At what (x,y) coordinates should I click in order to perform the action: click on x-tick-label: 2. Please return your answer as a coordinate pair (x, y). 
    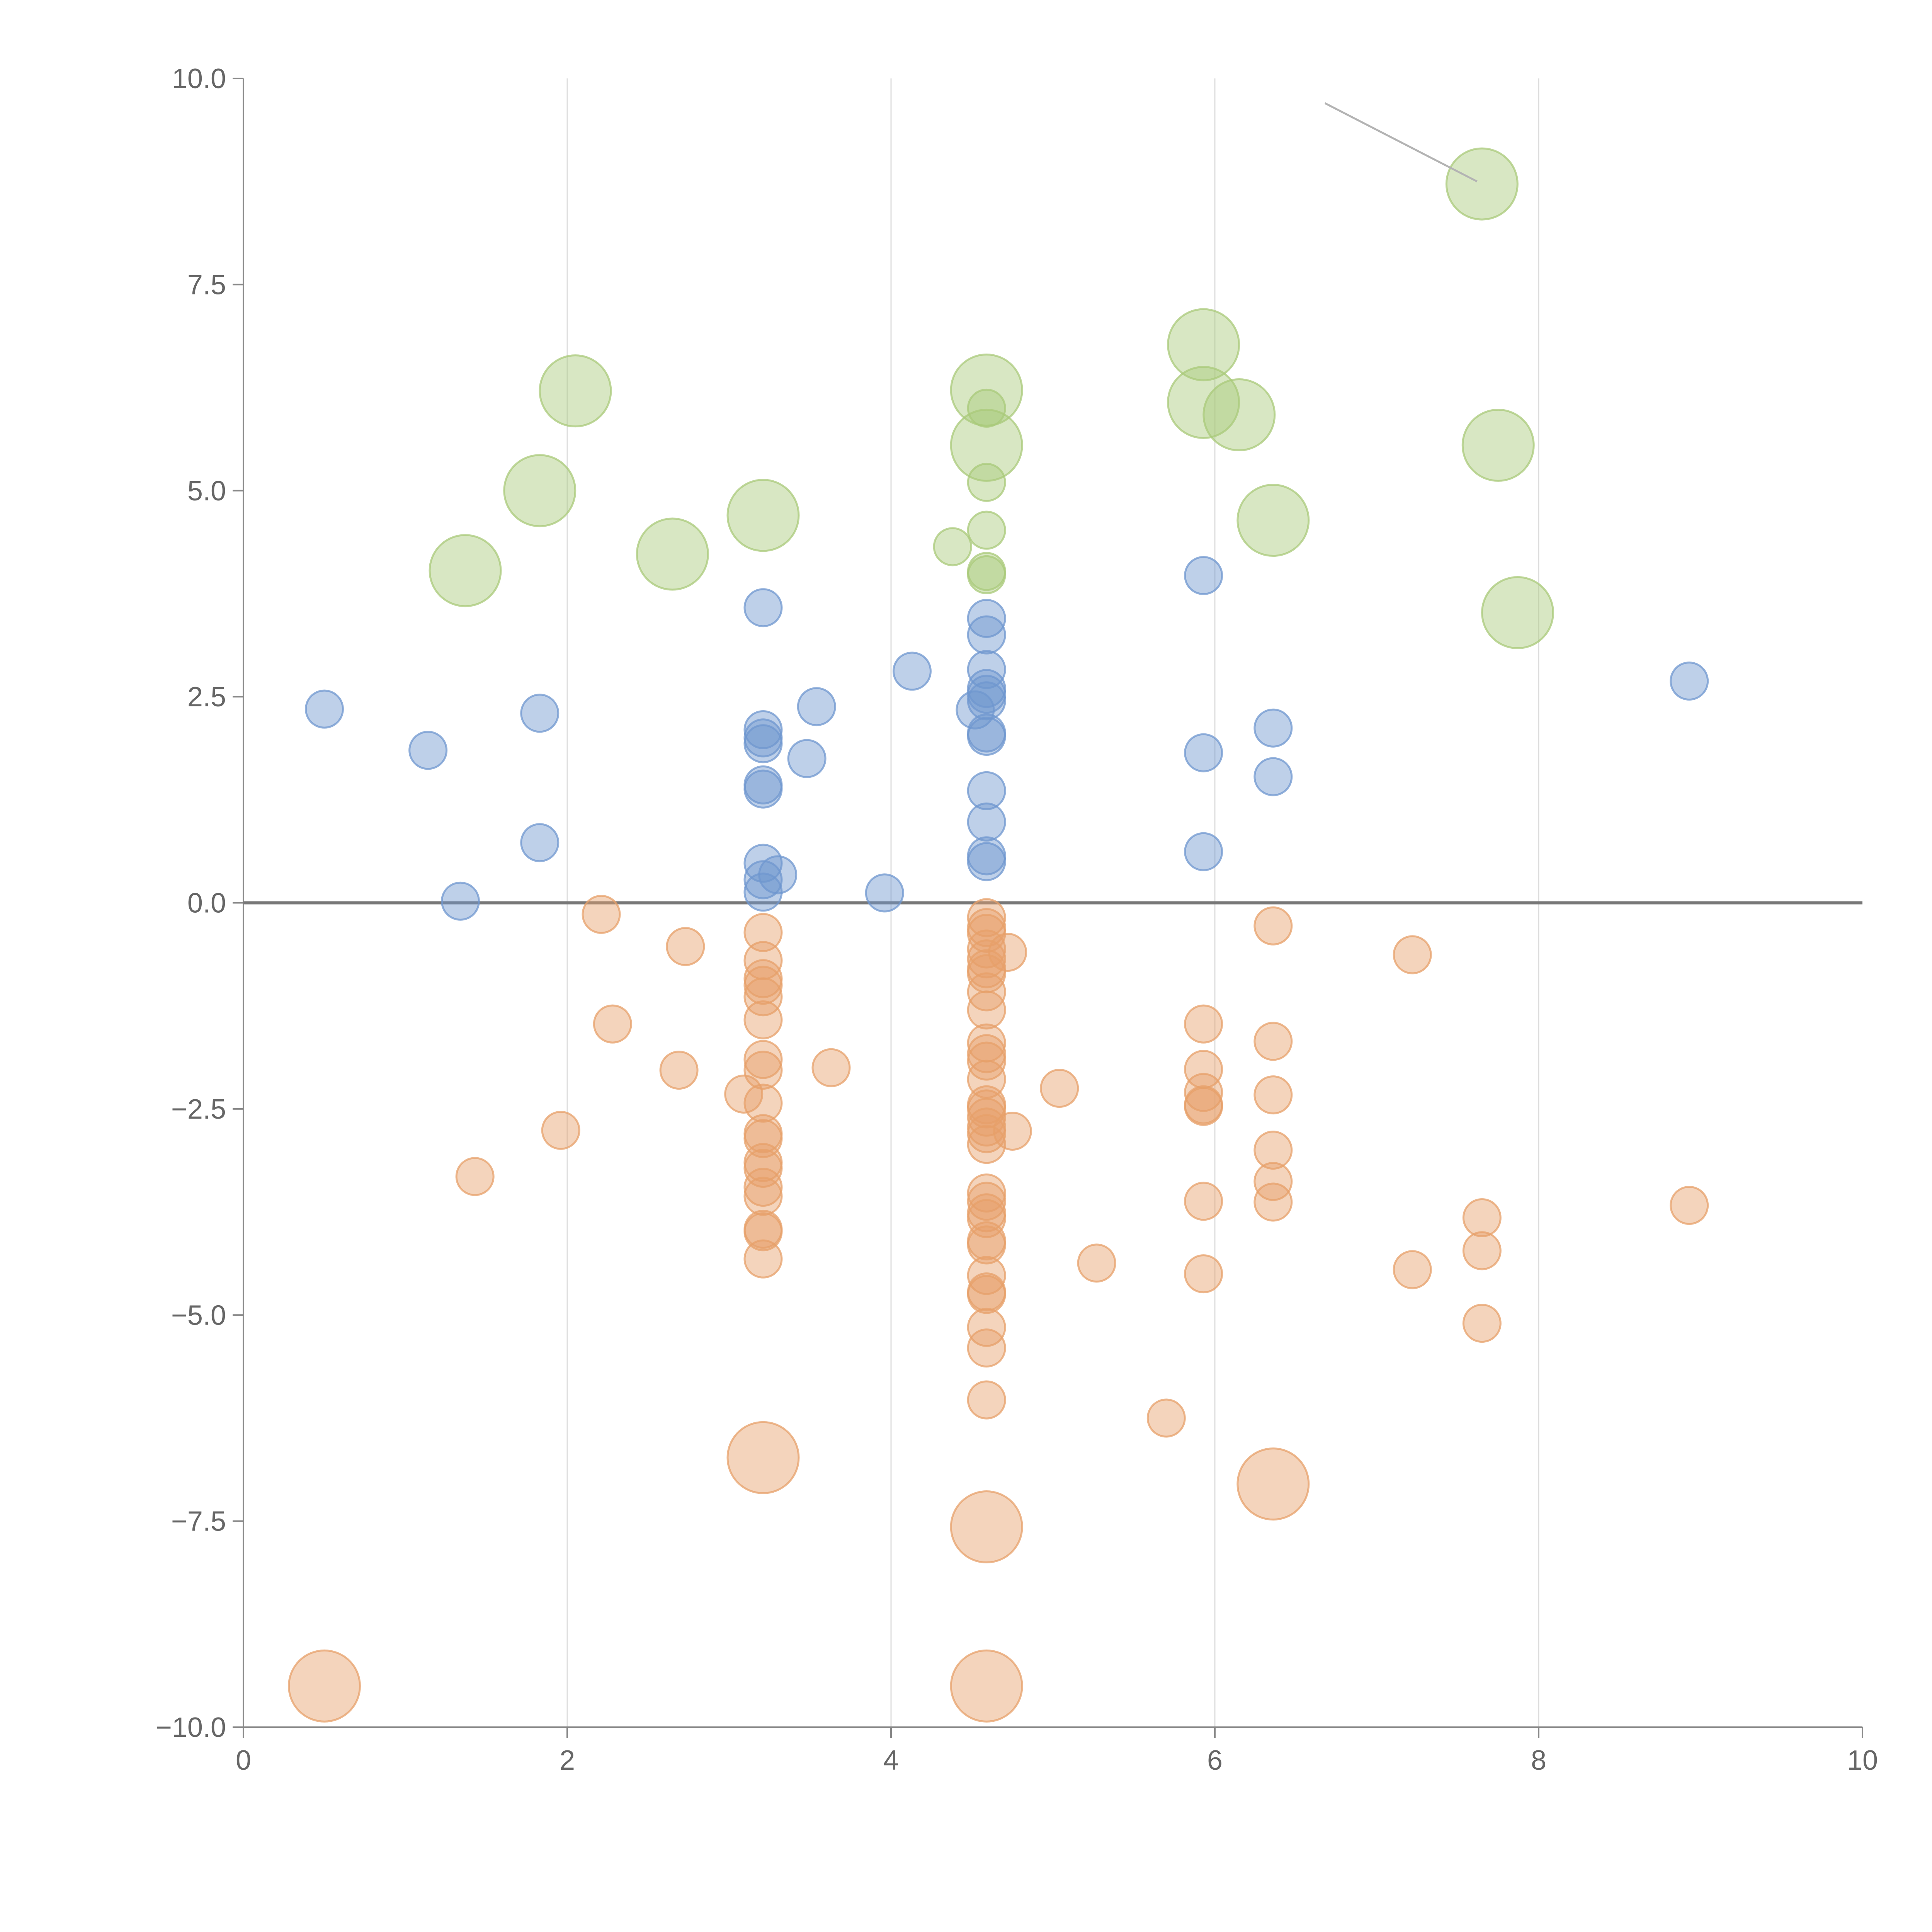
    Looking at the image, I should click on (567, 1760).